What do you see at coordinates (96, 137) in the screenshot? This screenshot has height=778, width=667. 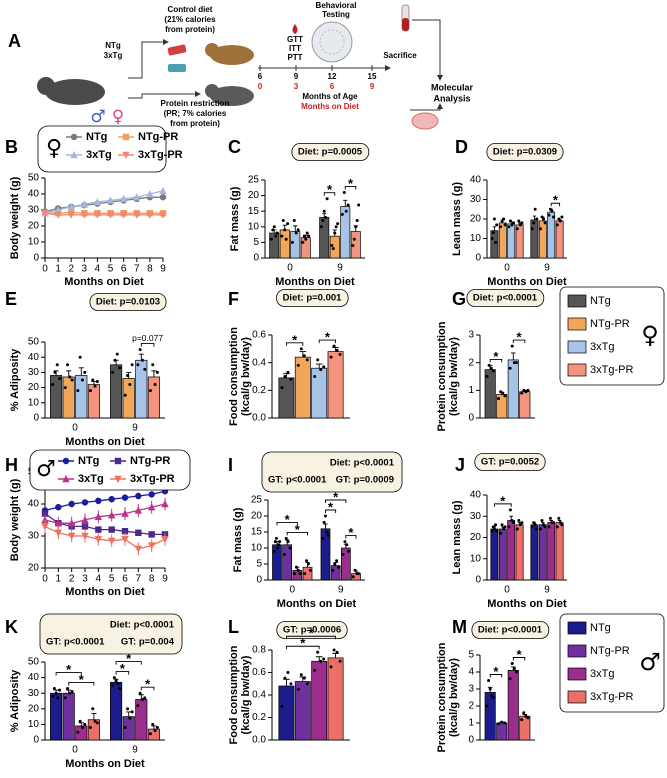 I see `legend-label: NTg` at bounding box center [96, 137].